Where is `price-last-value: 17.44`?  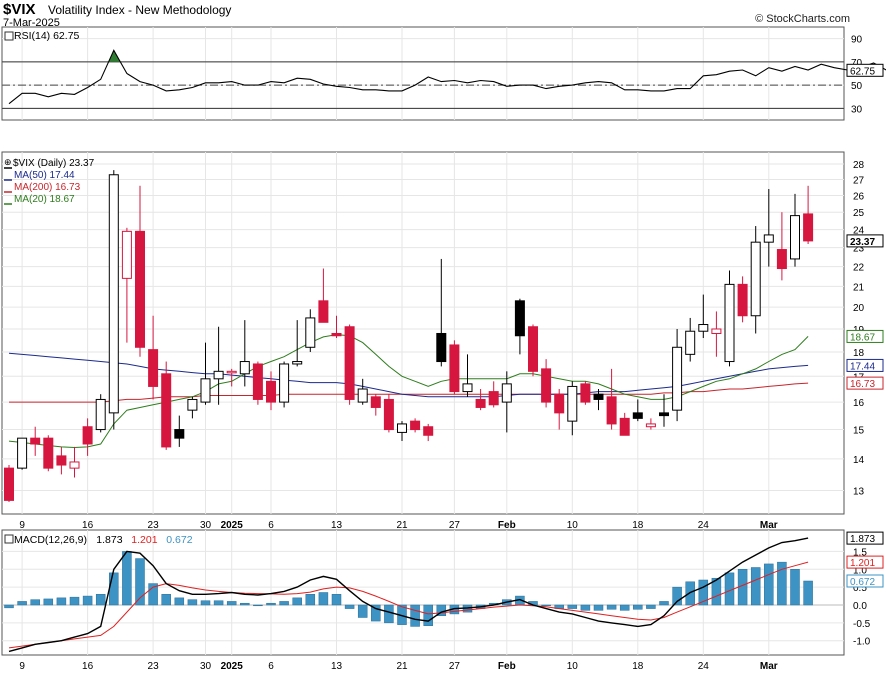
price-last-value: 17.44 is located at coordinates (862, 366).